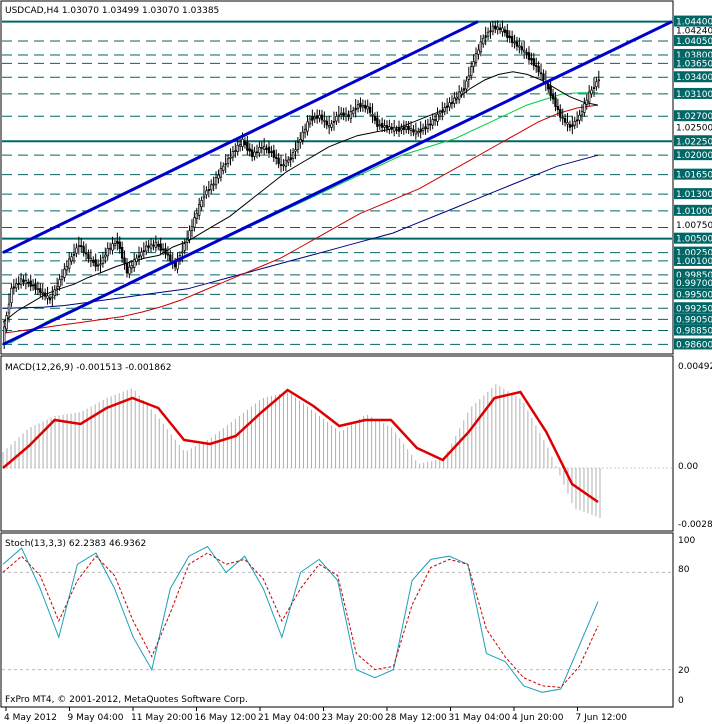 The width and height of the screenshot is (712, 724). Describe the element at coordinates (96, 718) in the screenshot. I see `time-axis-label: 9 May 04:00` at that location.